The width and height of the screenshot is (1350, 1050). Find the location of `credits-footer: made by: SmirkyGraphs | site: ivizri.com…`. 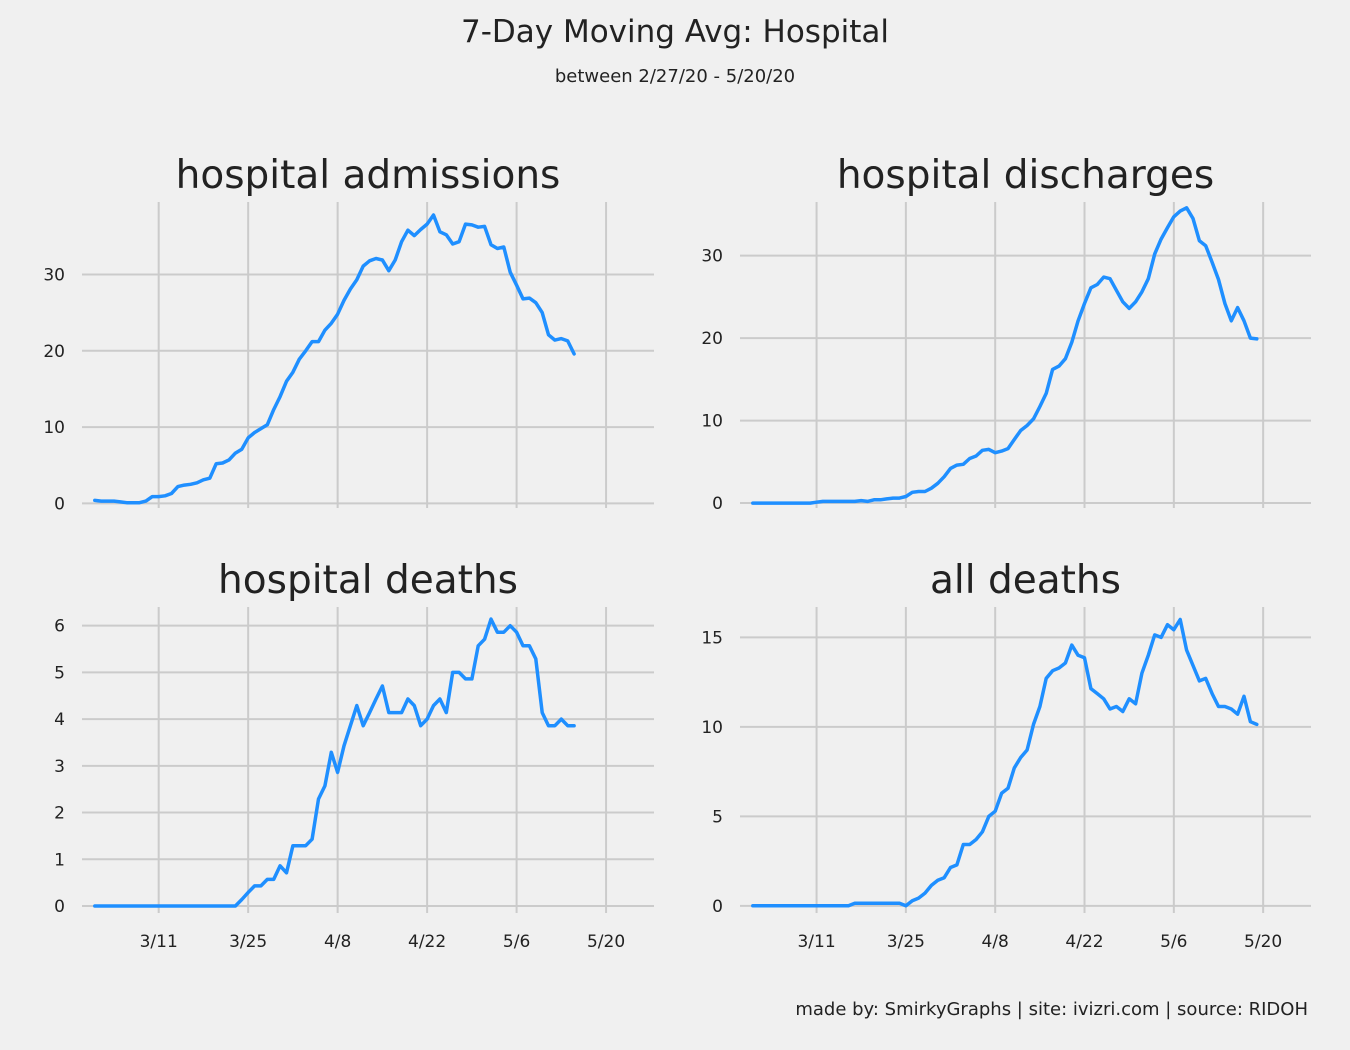

credits-footer: made by: SmirkyGraphs | site: ivizri.com… is located at coordinates (1051, 1009).